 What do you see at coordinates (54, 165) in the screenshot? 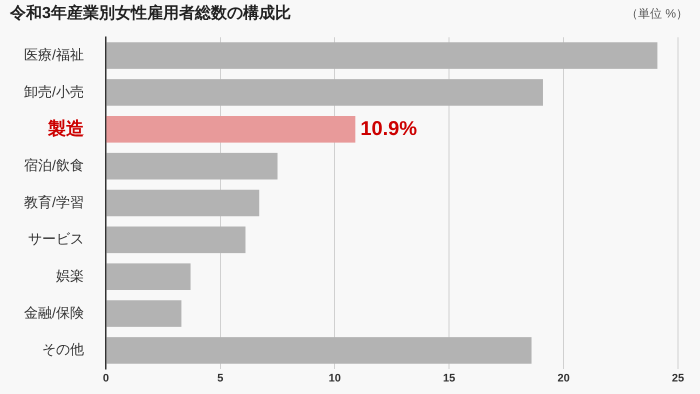
I see `y-tick-label: 宿泊/飲食` at bounding box center [54, 165].